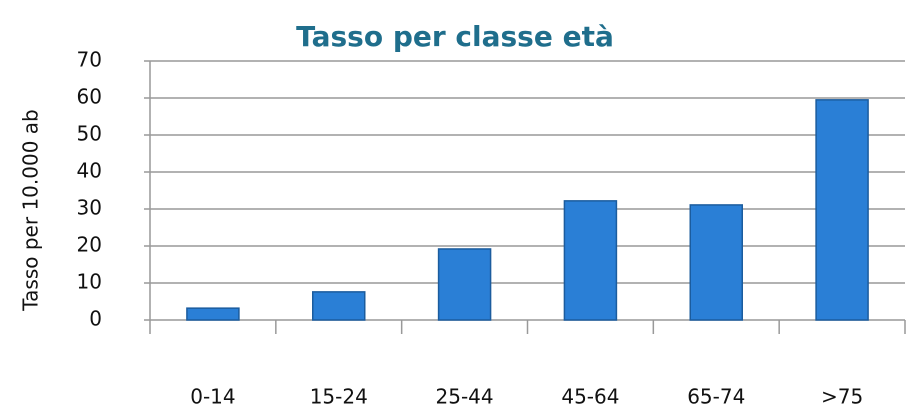  Describe the element at coordinates (89, 245) in the screenshot. I see `y-tick-label: 20` at that location.